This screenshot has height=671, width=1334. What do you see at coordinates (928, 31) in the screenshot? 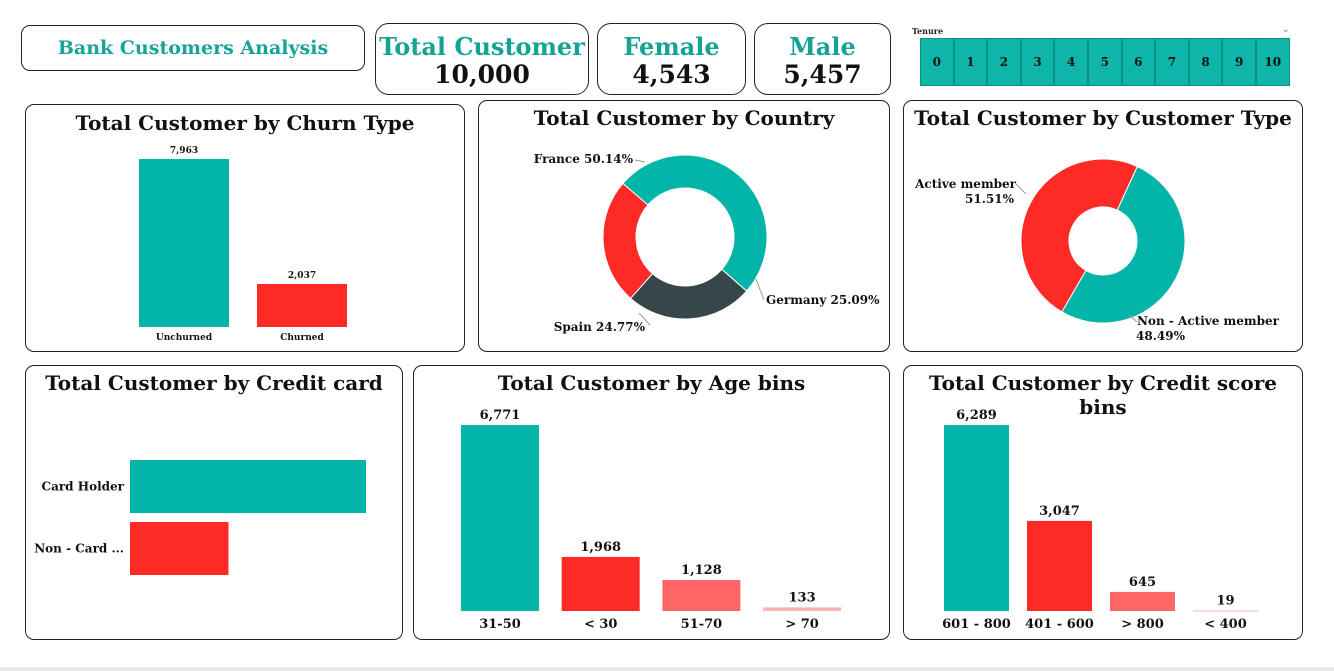
I see `tenure-slicer-label: Tenure` at bounding box center [928, 31].